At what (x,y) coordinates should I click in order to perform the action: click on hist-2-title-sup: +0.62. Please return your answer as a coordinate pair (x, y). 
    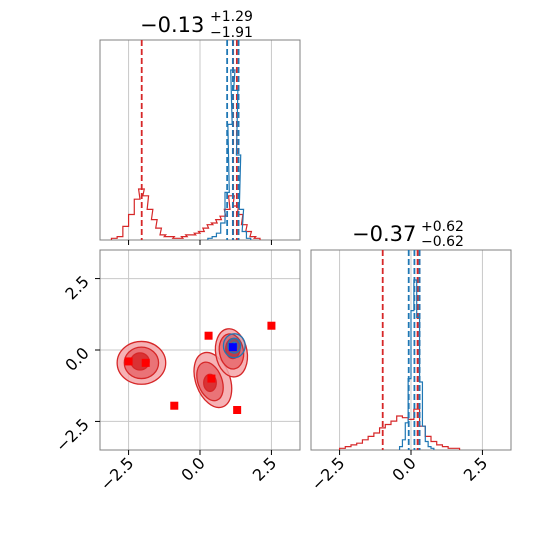
    Looking at the image, I should click on (442, 227).